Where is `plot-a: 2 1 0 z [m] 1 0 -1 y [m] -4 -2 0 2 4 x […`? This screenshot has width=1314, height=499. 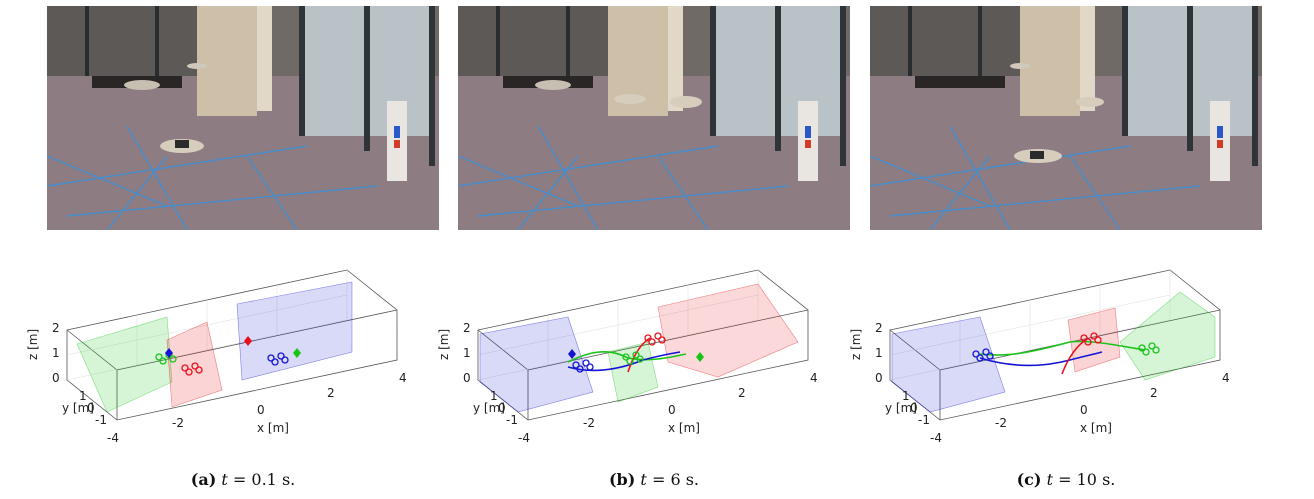 plot-a: 2 1 0 z [m] 1 0 -1 y [m] -4 -2 0 2 4 x [… is located at coordinates (227, 362).